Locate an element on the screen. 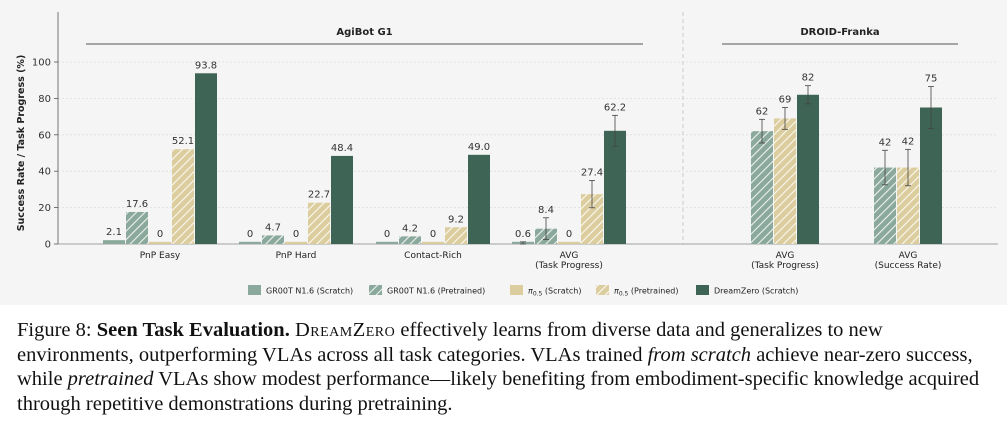 The height and width of the screenshot is (427, 1007). category-label: Contact-Rich is located at coordinates (433, 256).